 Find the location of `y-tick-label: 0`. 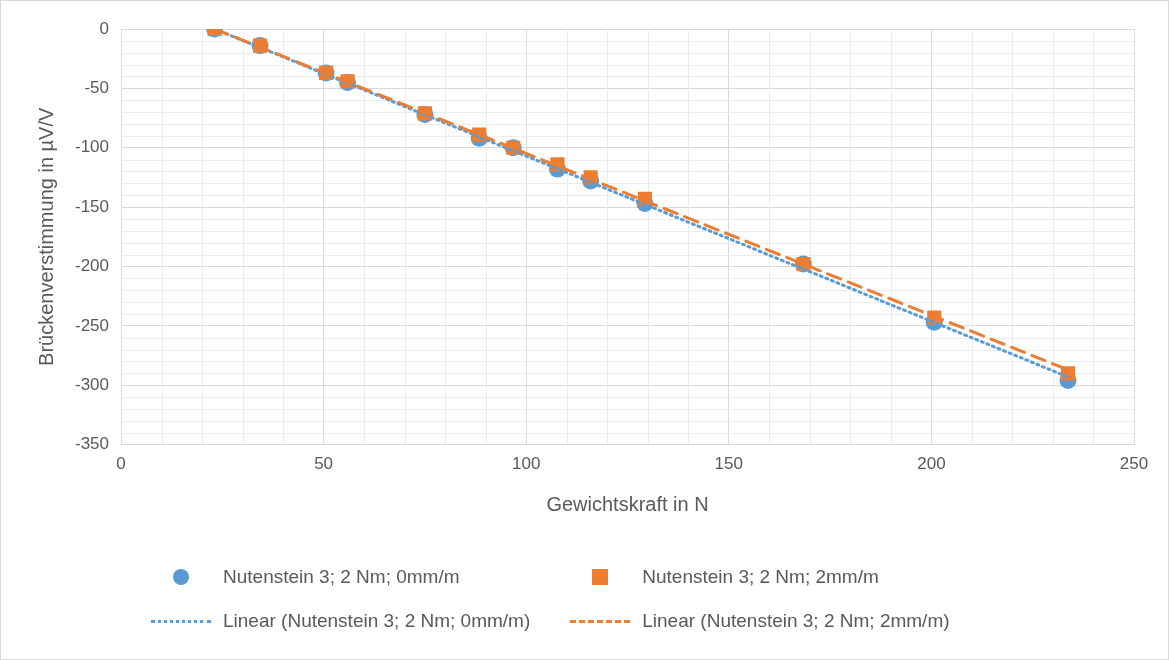

y-tick-label: 0 is located at coordinates (104, 28).